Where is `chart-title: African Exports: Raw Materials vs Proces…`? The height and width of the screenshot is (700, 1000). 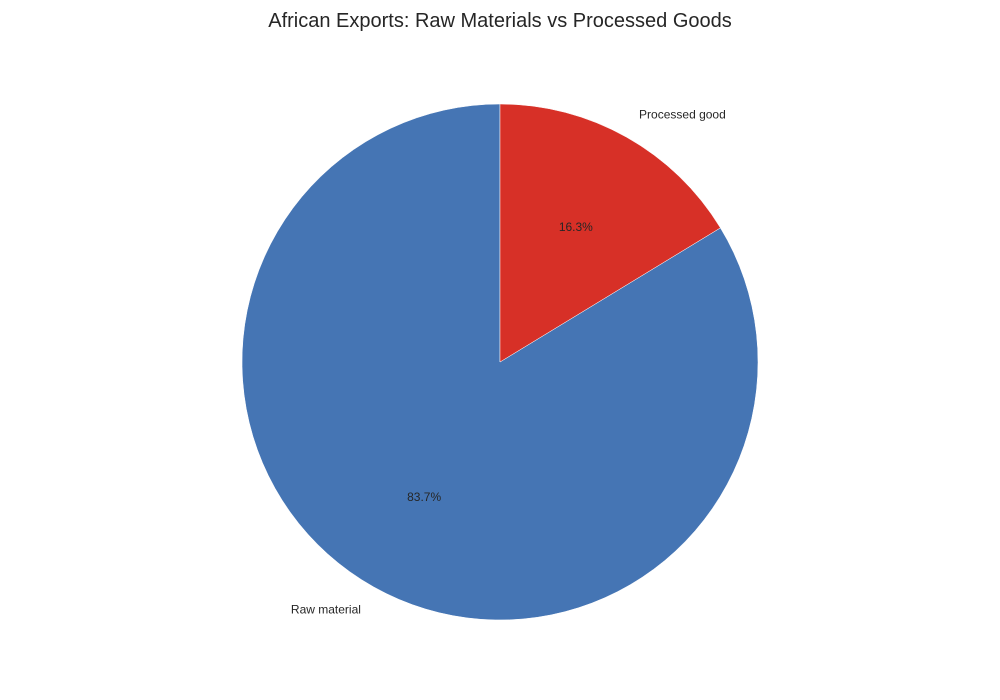 chart-title: African Exports: Raw Materials vs Proces… is located at coordinates (500, 21).